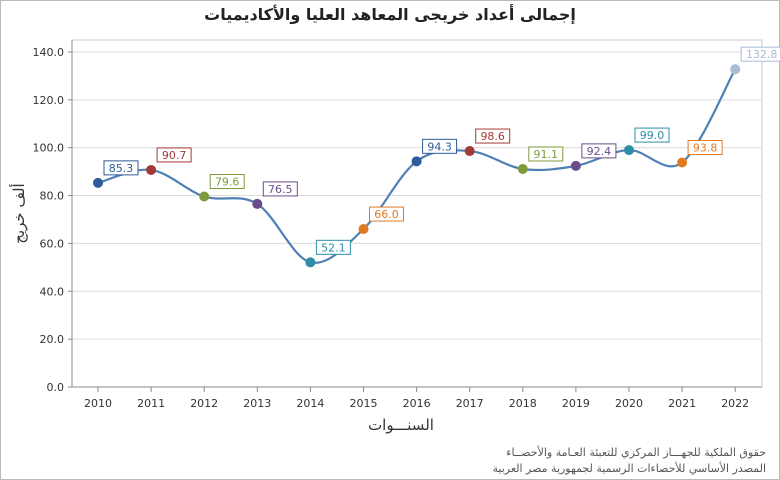 This screenshot has width=780, height=480. I want to click on y-axis-title: ألف خريج, so click(18, 213).